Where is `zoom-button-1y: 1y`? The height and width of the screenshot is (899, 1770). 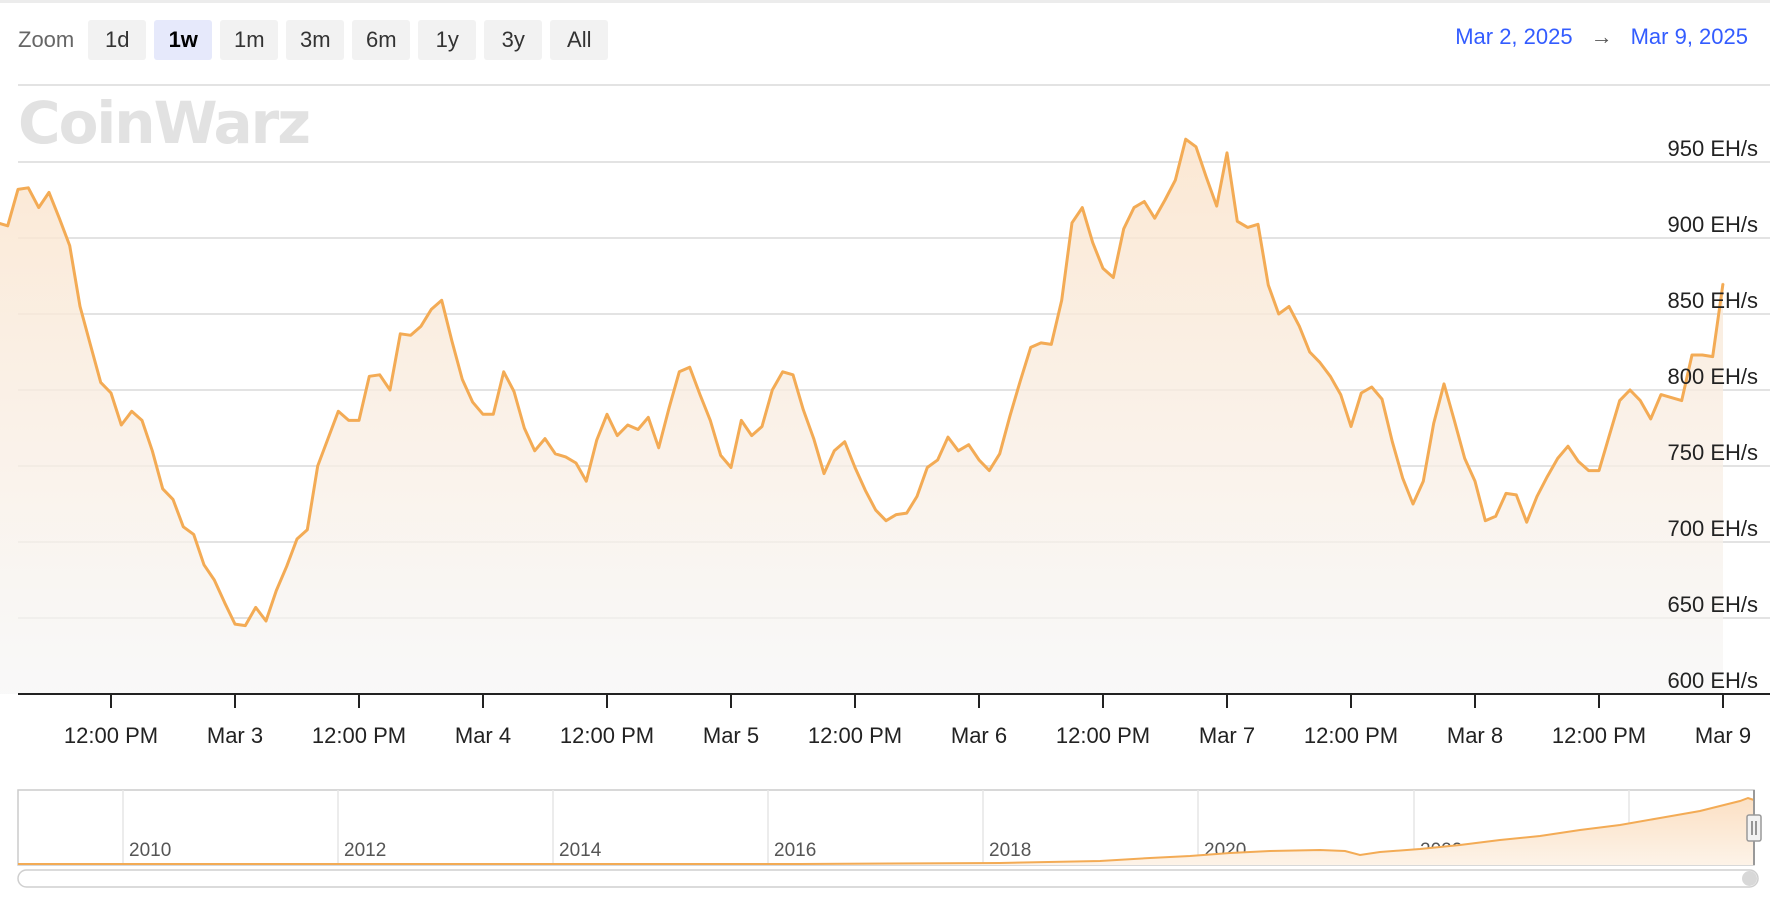 zoom-button-1y: 1y is located at coordinates (447, 40).